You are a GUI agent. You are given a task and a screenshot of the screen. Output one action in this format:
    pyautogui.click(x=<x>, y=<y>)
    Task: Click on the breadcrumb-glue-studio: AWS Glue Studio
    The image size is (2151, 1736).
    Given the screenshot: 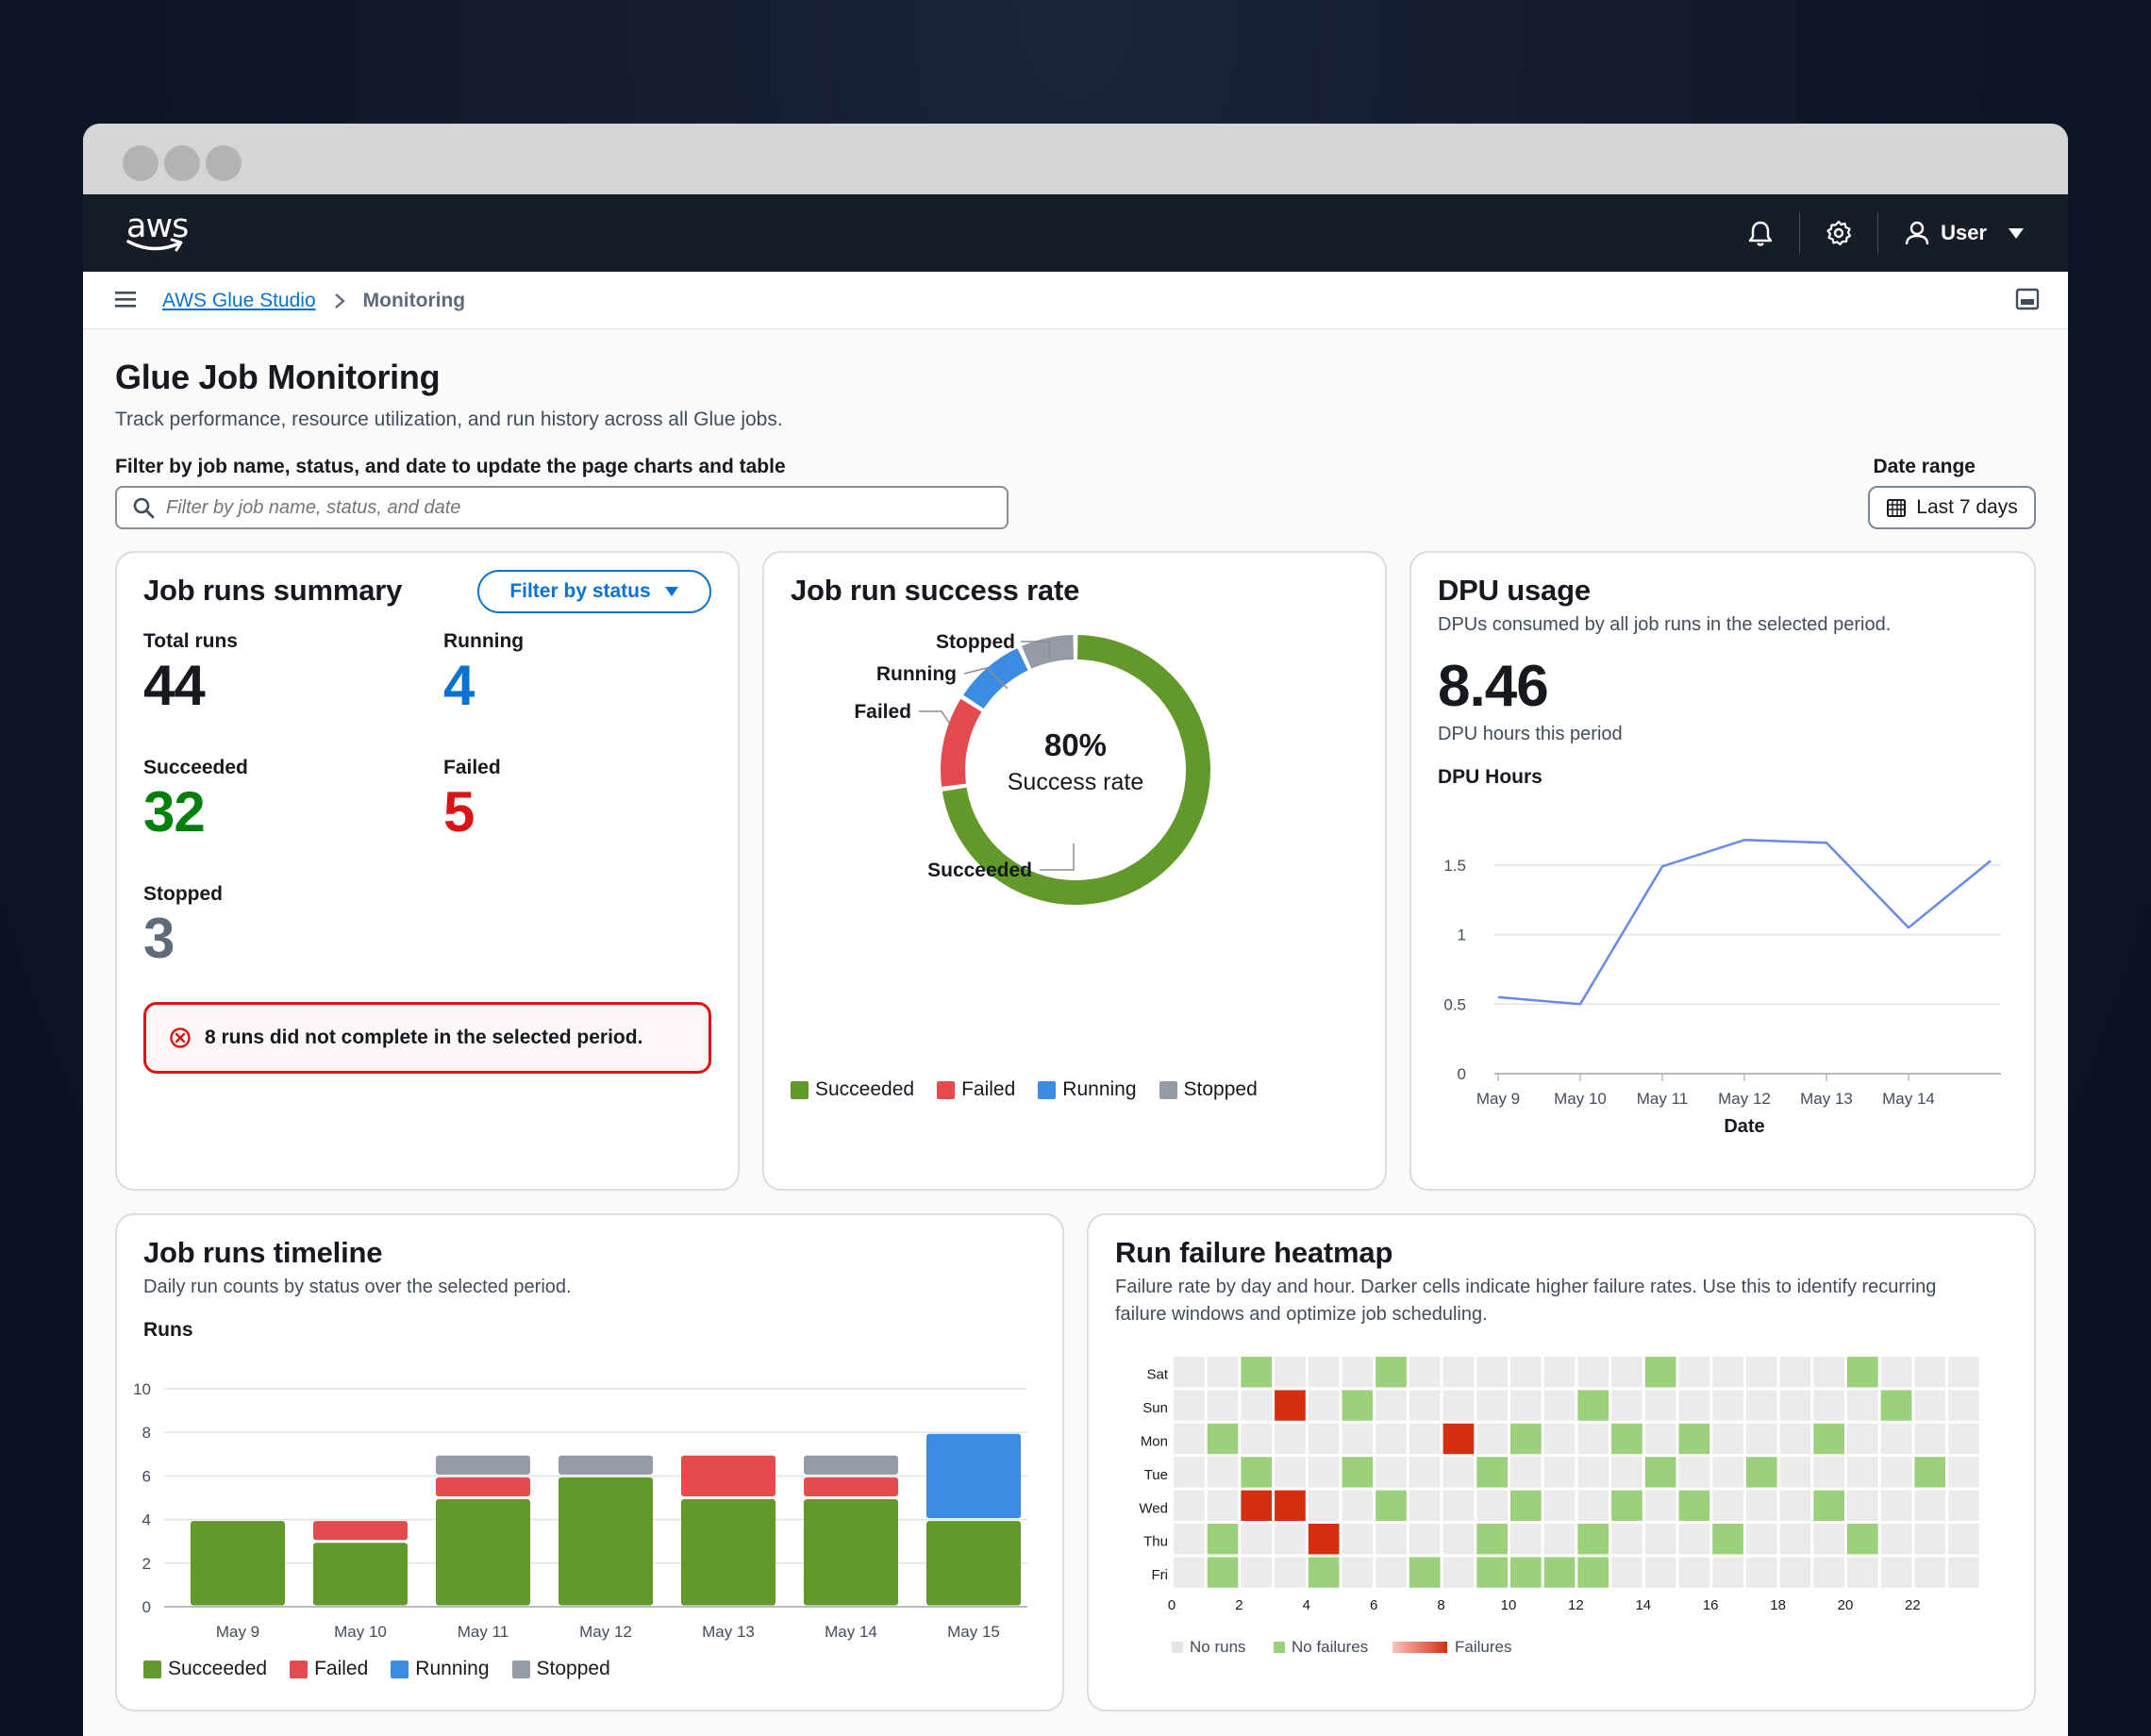 What is the action you would take?
    pyautogui.click(x=239, y=300)
    